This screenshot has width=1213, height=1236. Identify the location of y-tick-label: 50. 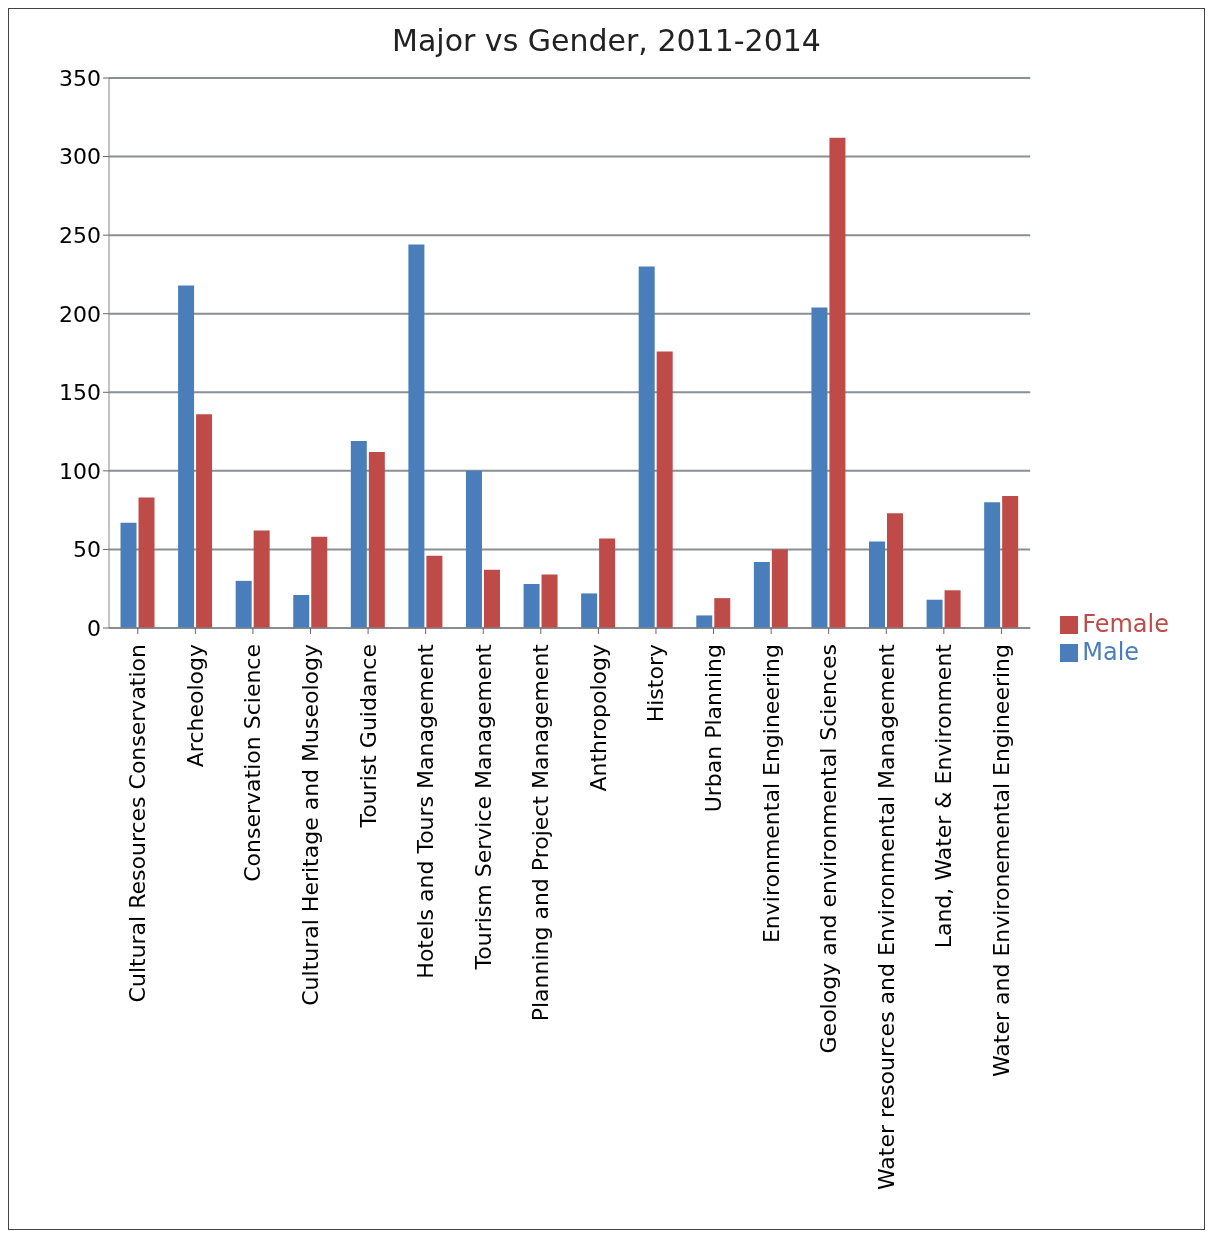
(87, 550).